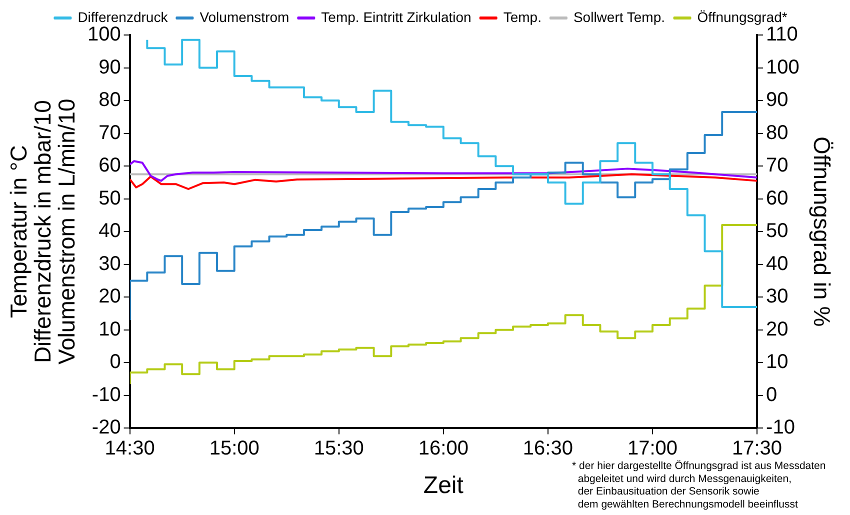 The height and width of the screenshot is (515, 850). I want to click on x-tick-label: 15:30, so click(339, 449).